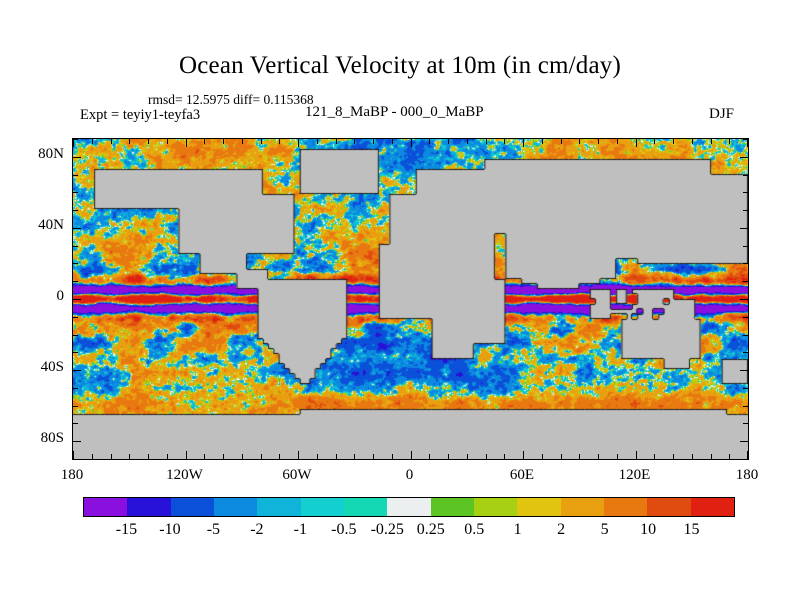 The height and width of the screenshot is (600, 800). I want to click on colorbar-band-green, so click(452, 507).